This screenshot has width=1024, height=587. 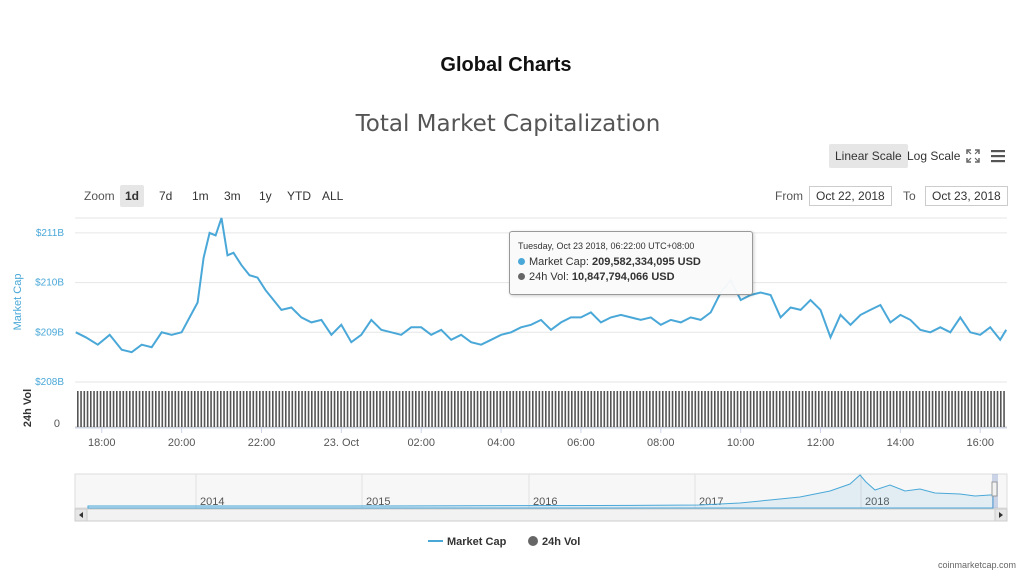 What do you see at coordinates (966, 196) in the screenshot?
I see `to-date-input: Oct 23, 2018` at bounding box center [966, 196].